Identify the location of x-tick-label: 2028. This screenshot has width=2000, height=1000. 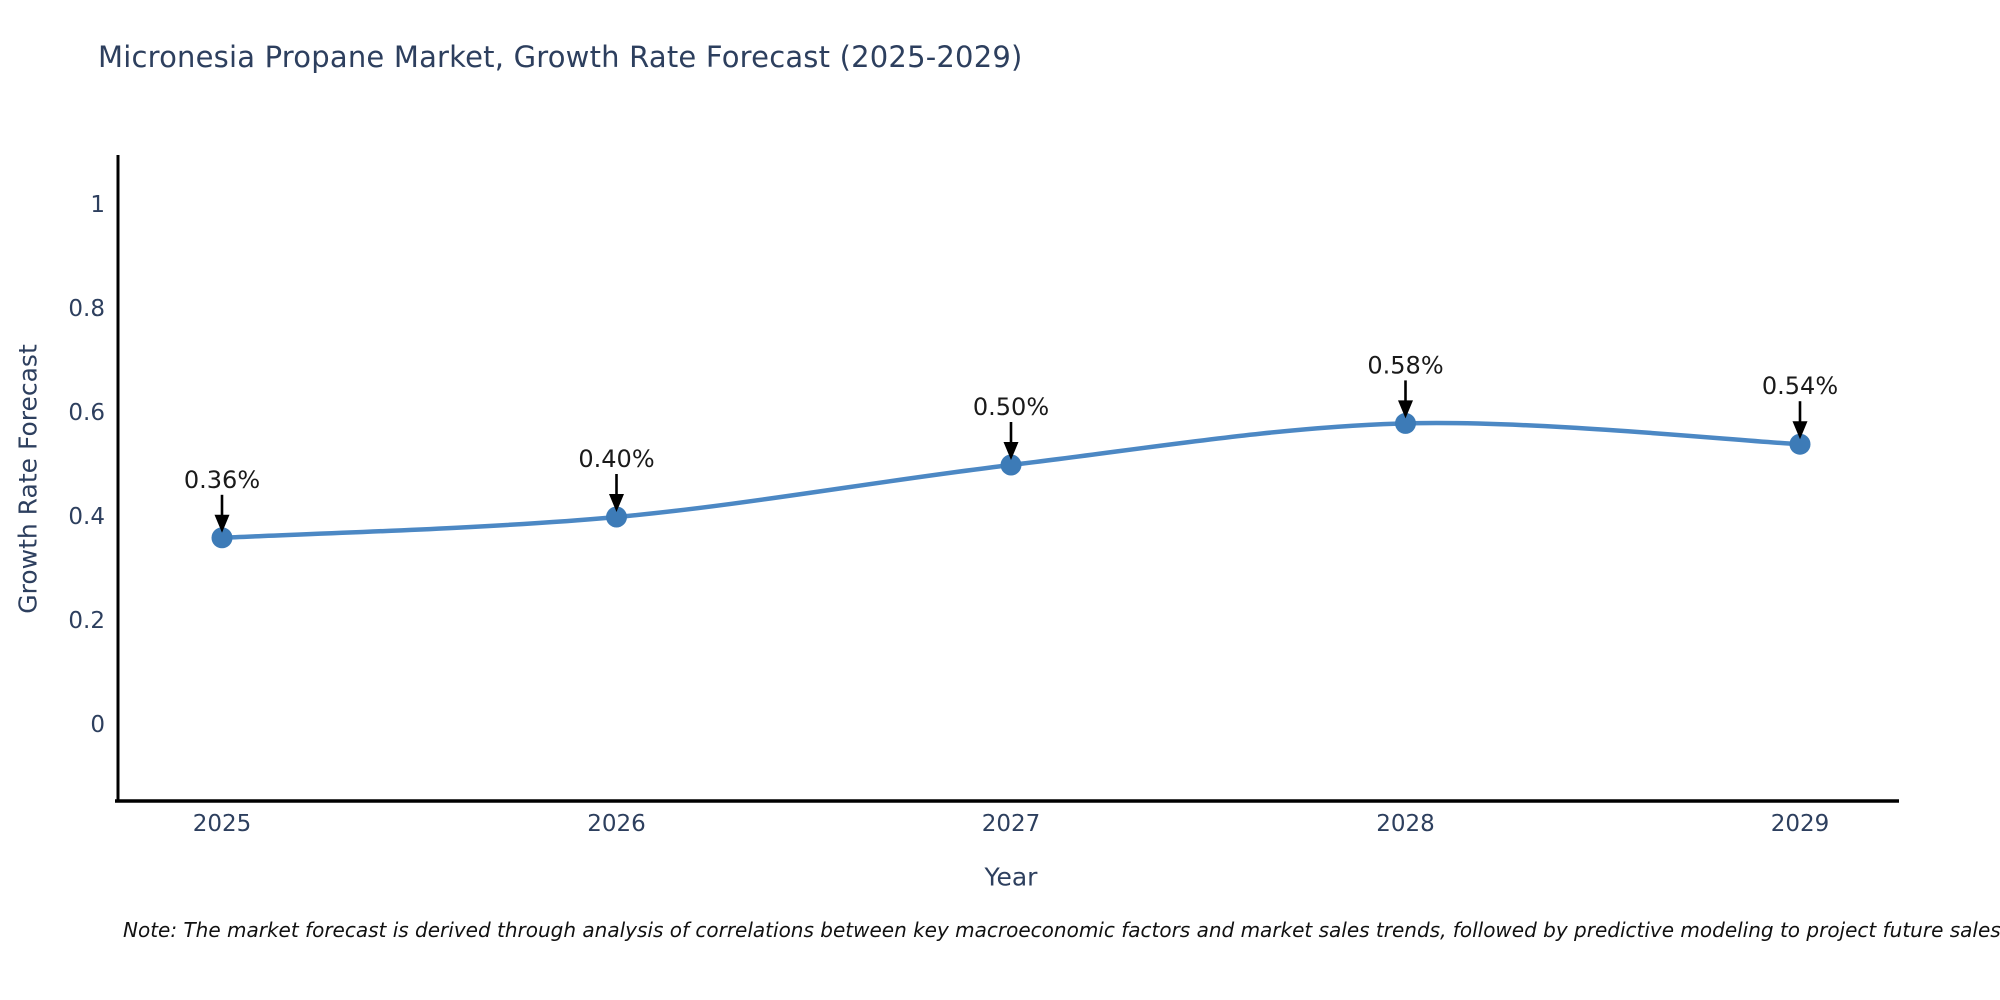
(1405, 824).